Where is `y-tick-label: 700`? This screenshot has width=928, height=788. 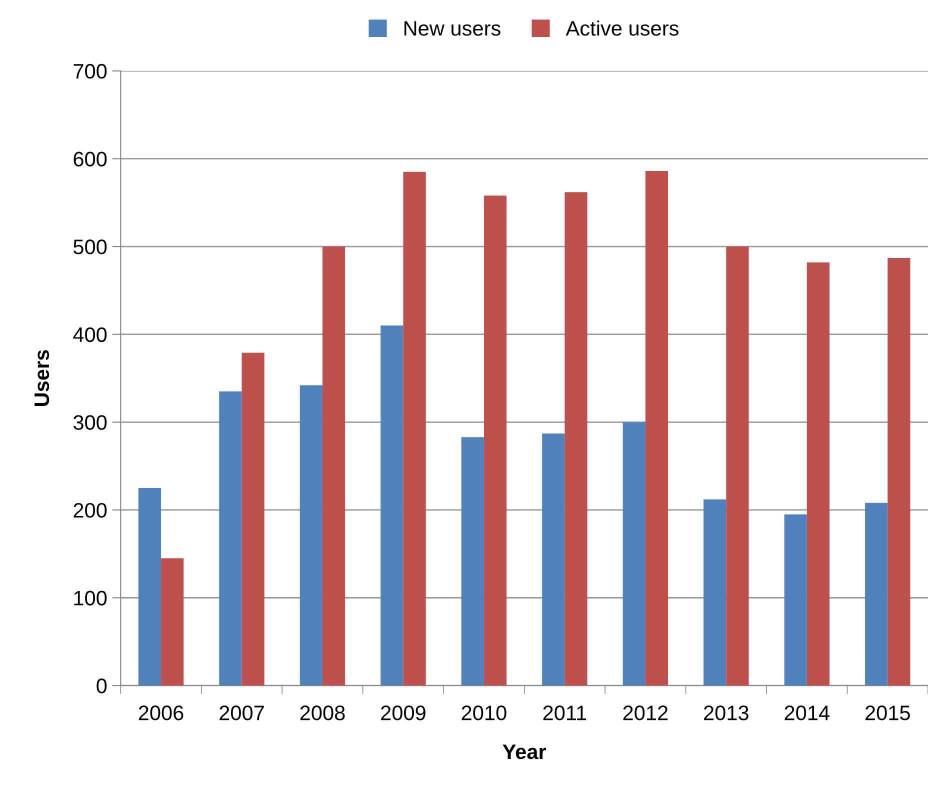 y-tick-label: 700 is located at coordinates (90, 71).